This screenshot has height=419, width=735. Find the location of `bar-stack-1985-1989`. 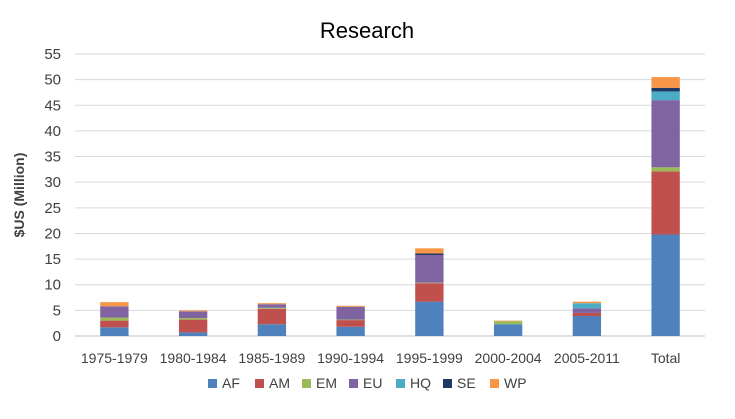

bar-stack-1985-1989 is located at coordinates (272, 319).